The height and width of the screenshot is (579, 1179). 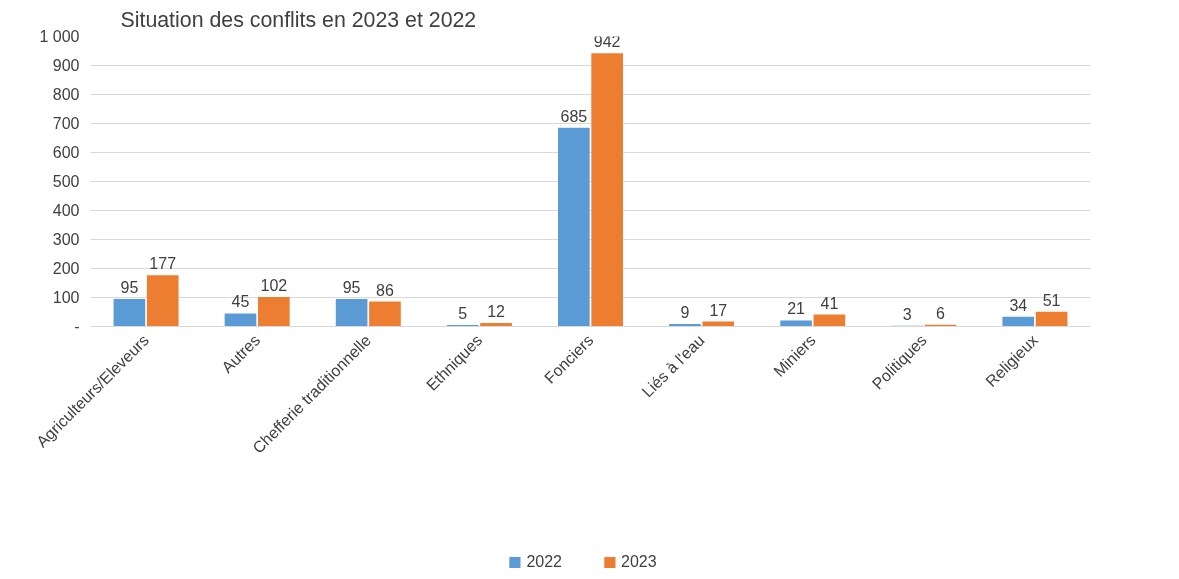 What do you see at coordinates (796, 309) in the screenshot?
I see `data-label: 21` at bounding box center [796, 309].